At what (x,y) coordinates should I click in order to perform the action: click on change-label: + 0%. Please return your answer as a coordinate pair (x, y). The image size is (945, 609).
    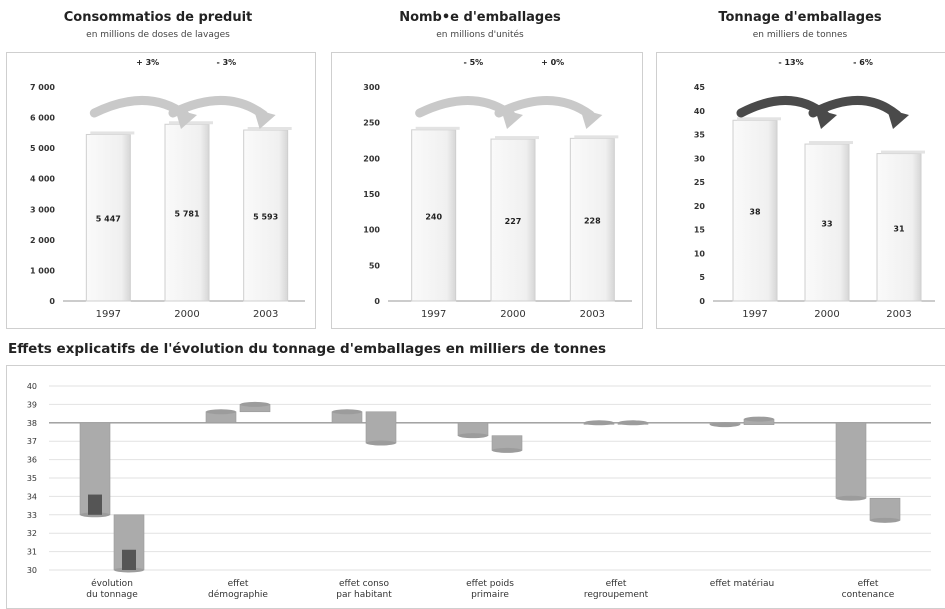
    Looking at the image, I should click on (552, 62).